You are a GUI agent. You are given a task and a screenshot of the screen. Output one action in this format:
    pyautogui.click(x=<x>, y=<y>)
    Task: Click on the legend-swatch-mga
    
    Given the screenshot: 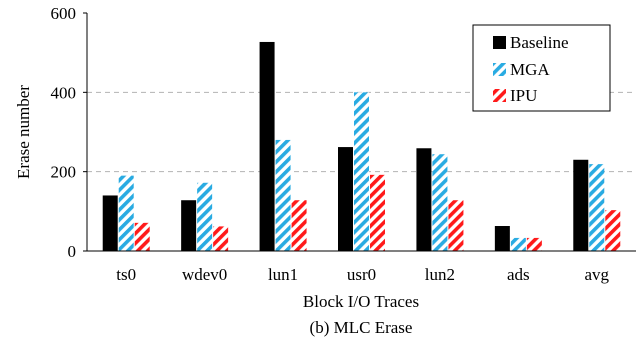 What is the action you would take?
    pyautogui.click(x=499, y=69)
    